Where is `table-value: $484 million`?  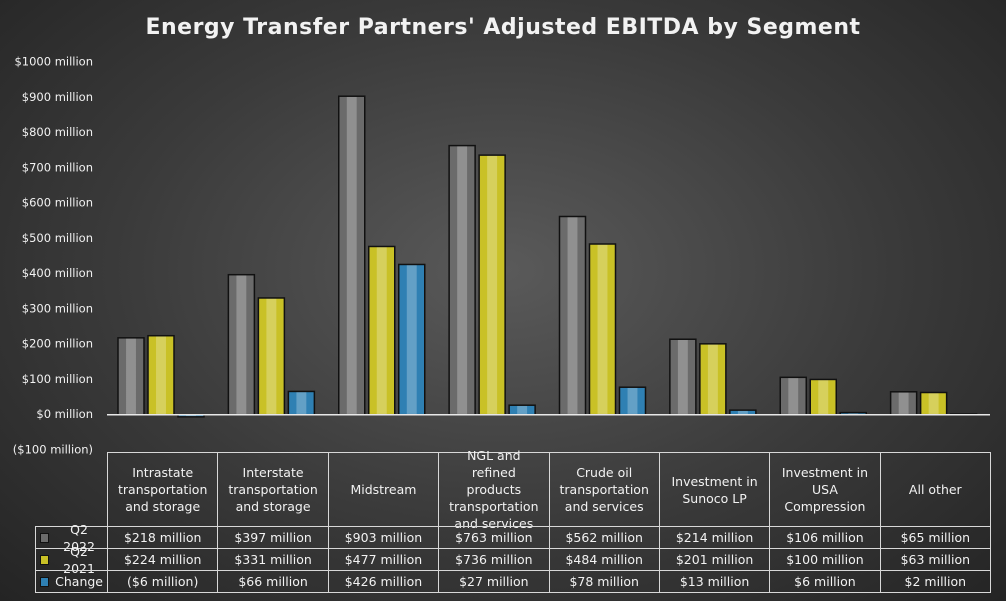 table-value: $484 million is located at coordinates (604, 559).